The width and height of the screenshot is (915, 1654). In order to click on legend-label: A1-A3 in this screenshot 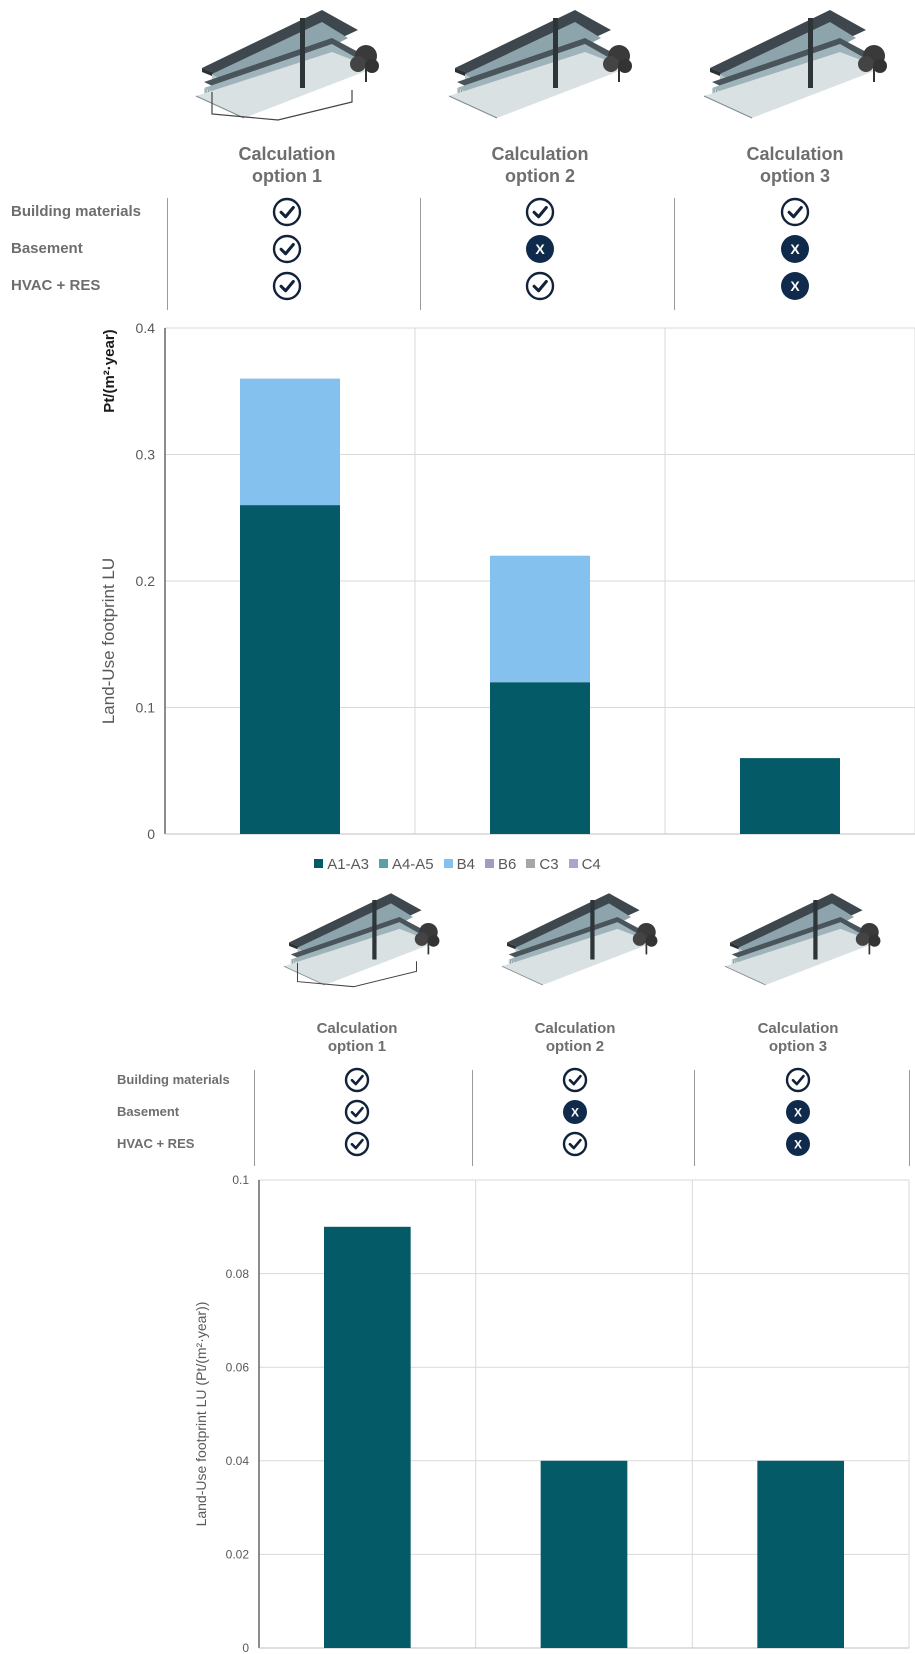, I will do `click(348, 864)`.